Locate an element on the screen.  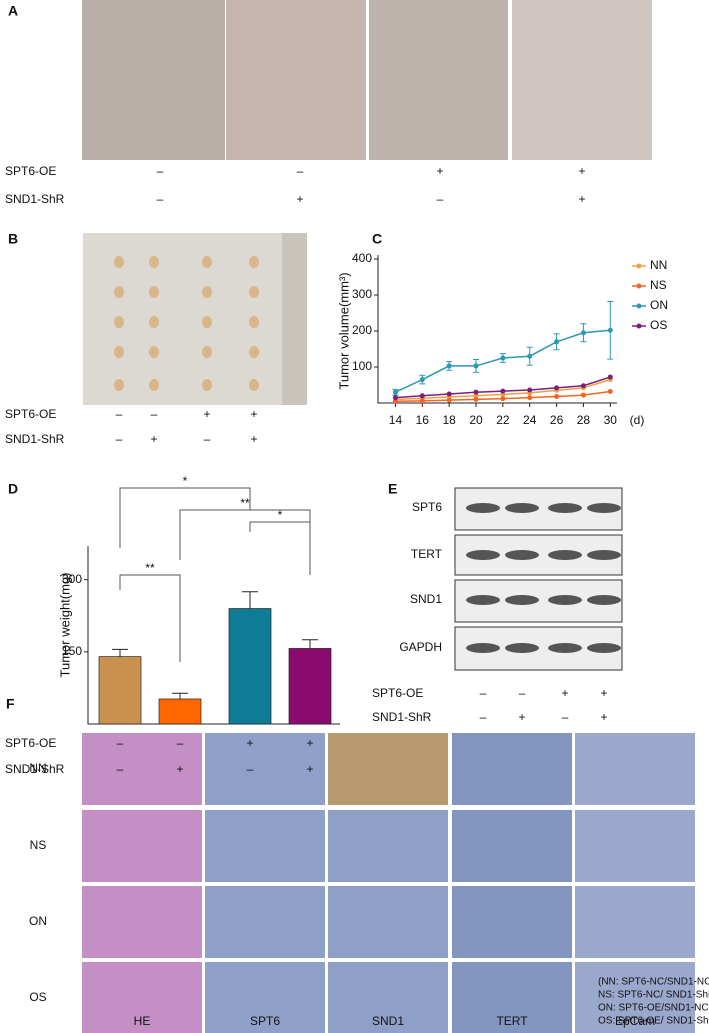
x-tick-label: 30 is located at coordinates (611, 420).